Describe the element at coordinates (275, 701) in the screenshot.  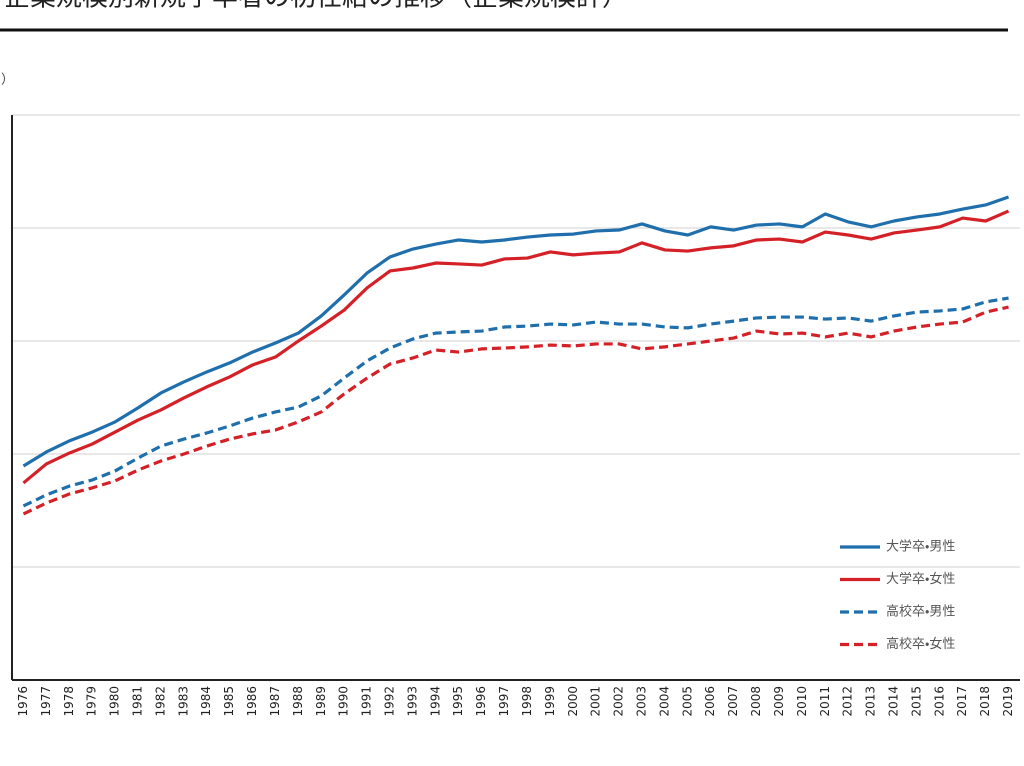
I see `x-tick-label: 1987` at that location.